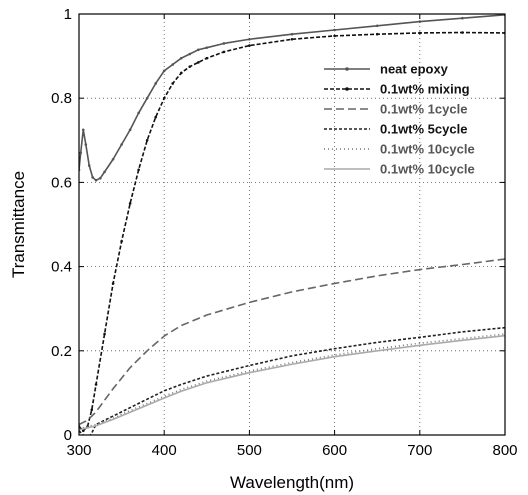  What do you see at coordinates (425, 89) in the screenshot?
I see `legend-label: 0.1wt% mixing` at bounding box center [425, 89].